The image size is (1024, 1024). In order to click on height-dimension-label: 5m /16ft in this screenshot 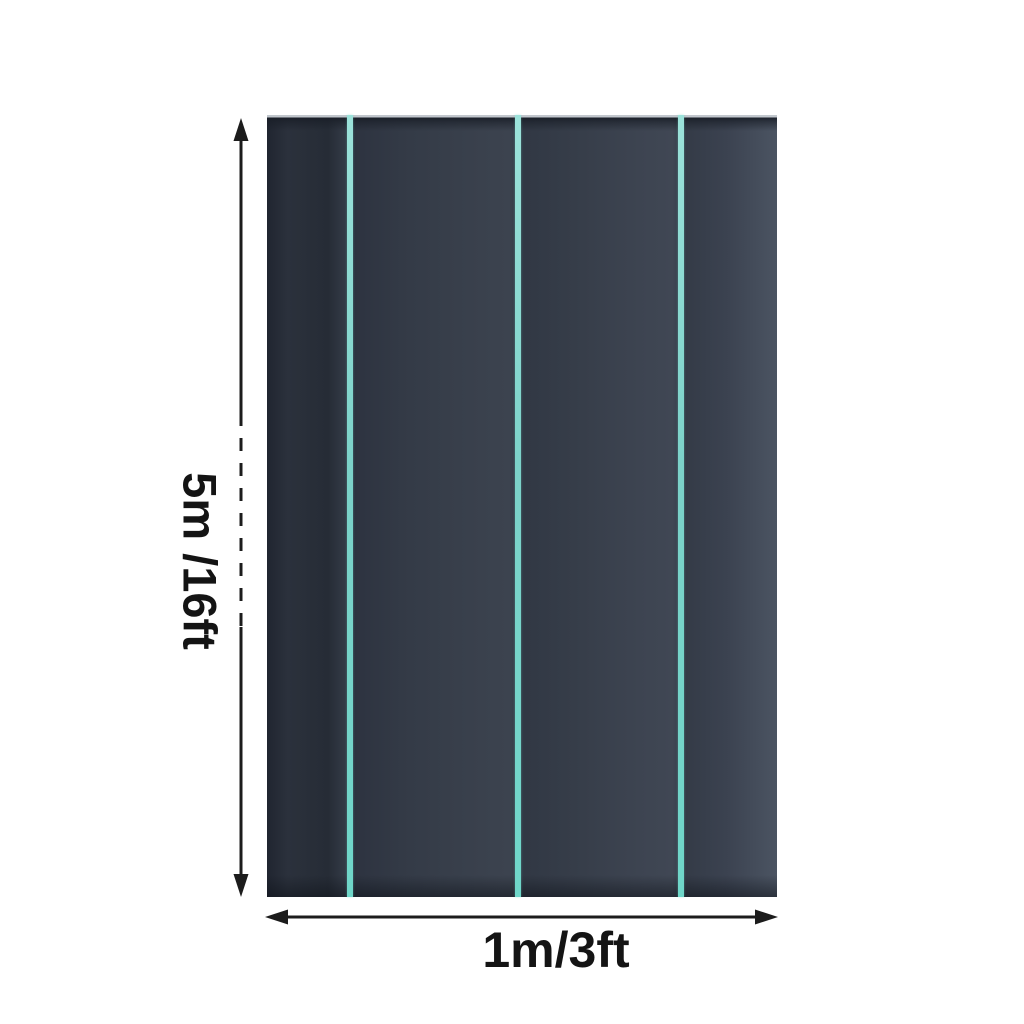, I will do `click(200, 561)`.